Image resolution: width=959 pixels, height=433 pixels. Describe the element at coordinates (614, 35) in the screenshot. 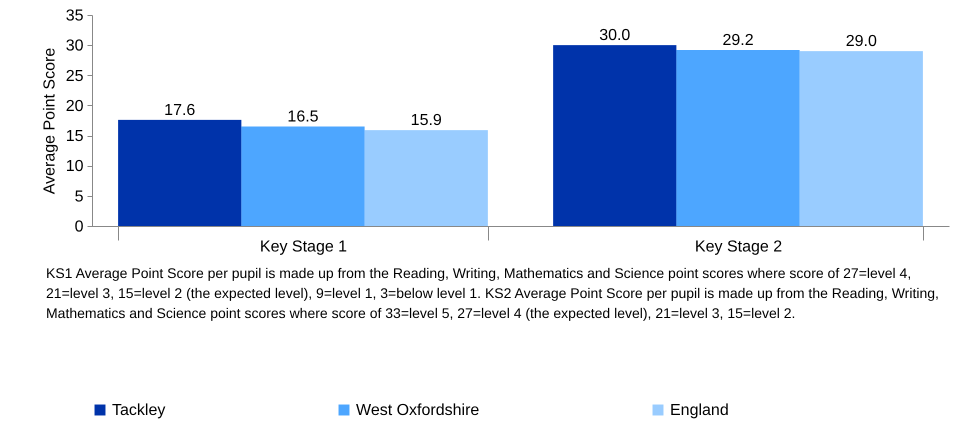

I see `text: 30.0` at that location.